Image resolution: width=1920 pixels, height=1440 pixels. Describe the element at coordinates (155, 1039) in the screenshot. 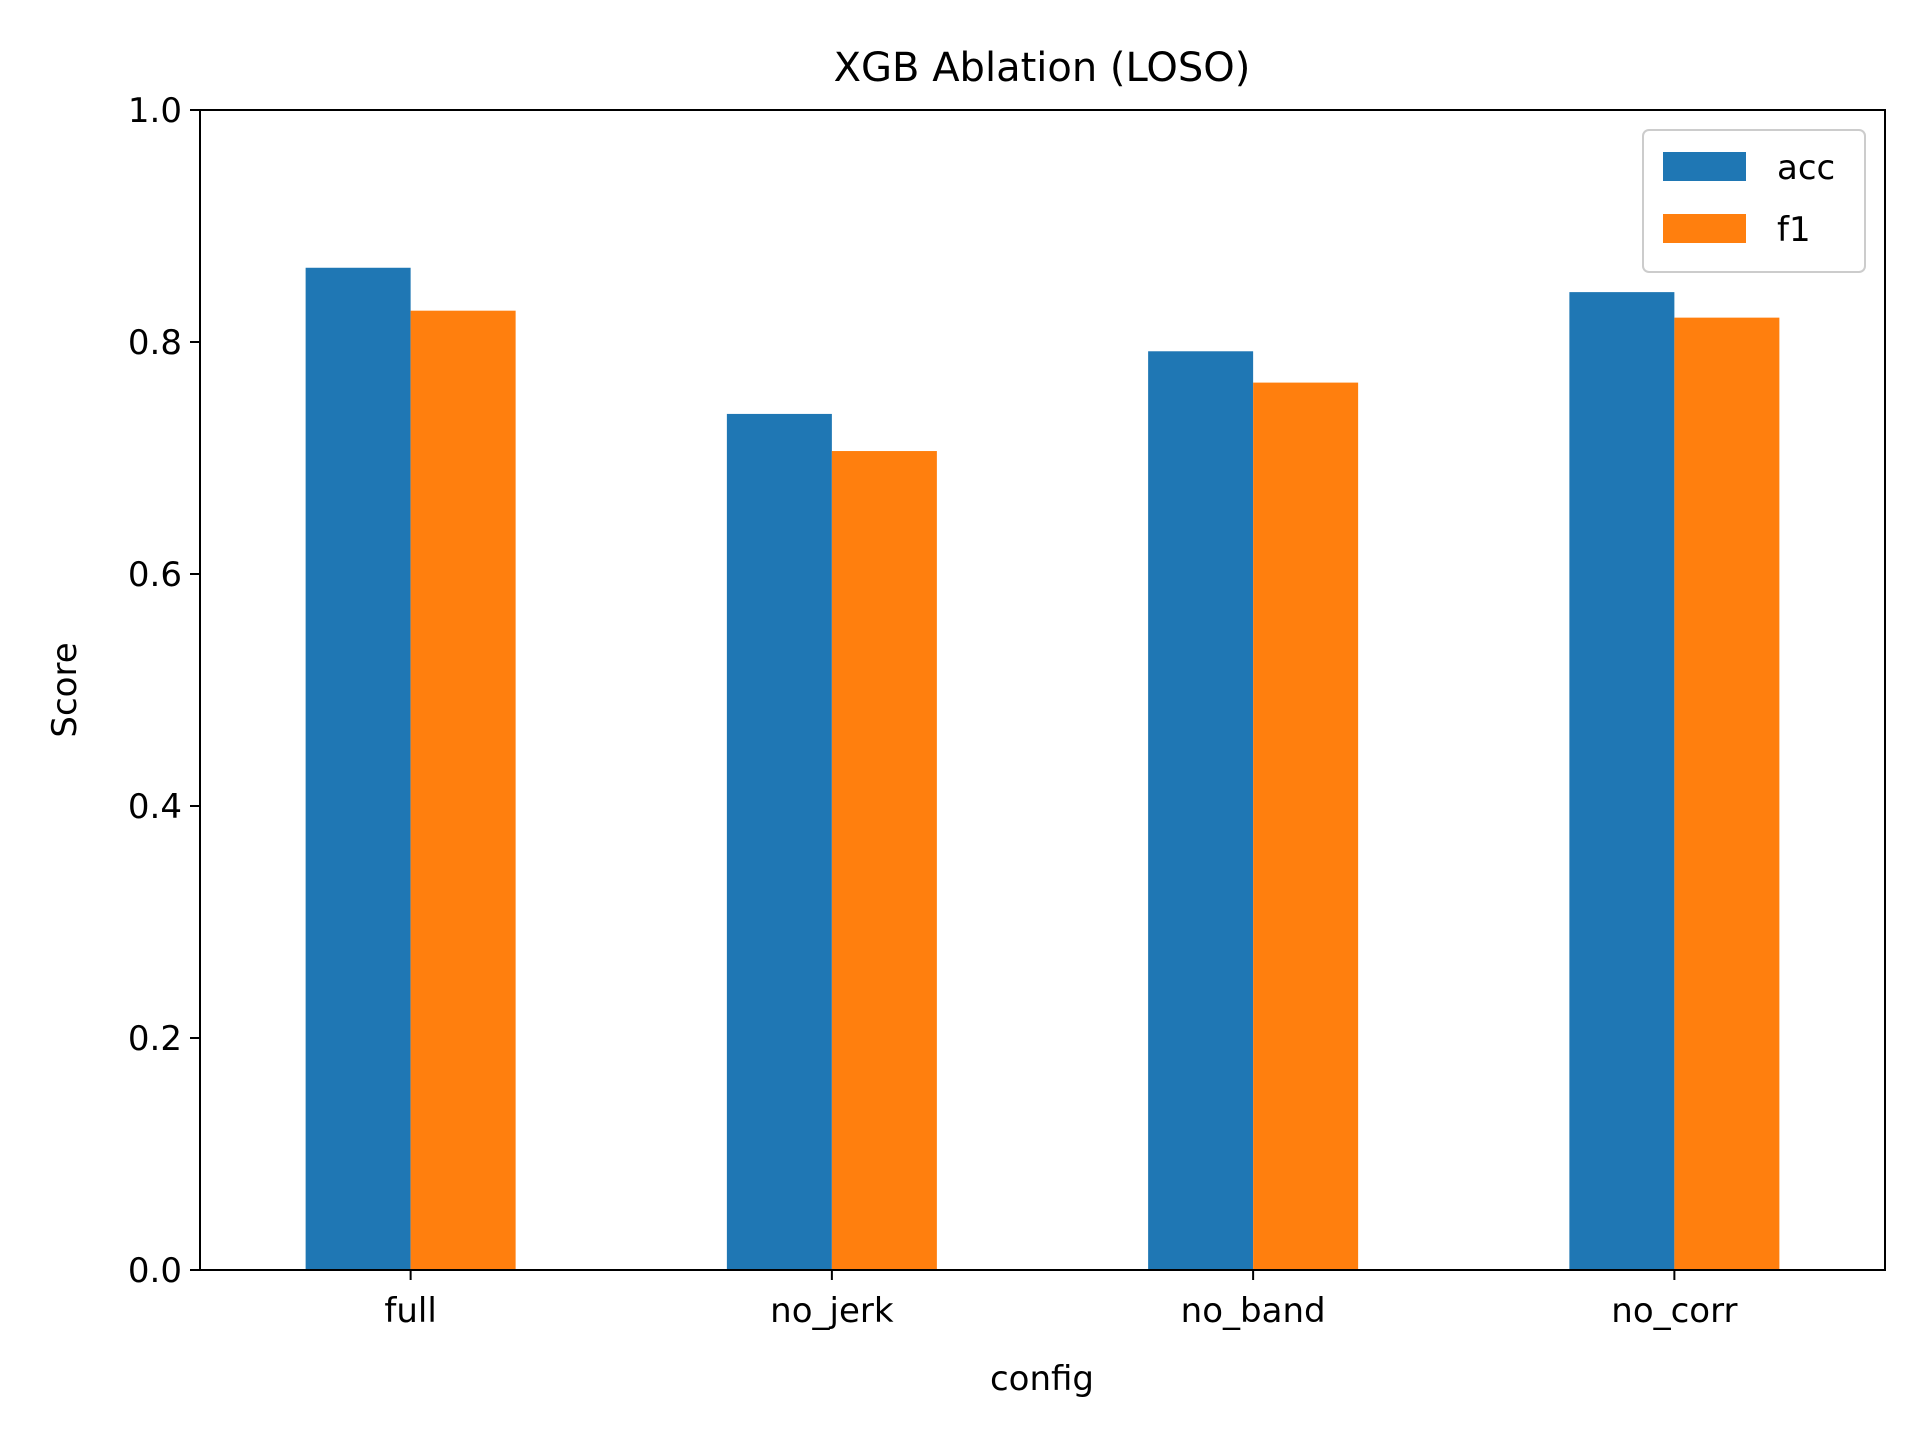

I see `y-tick-label-0.2: 0.2` at that location.